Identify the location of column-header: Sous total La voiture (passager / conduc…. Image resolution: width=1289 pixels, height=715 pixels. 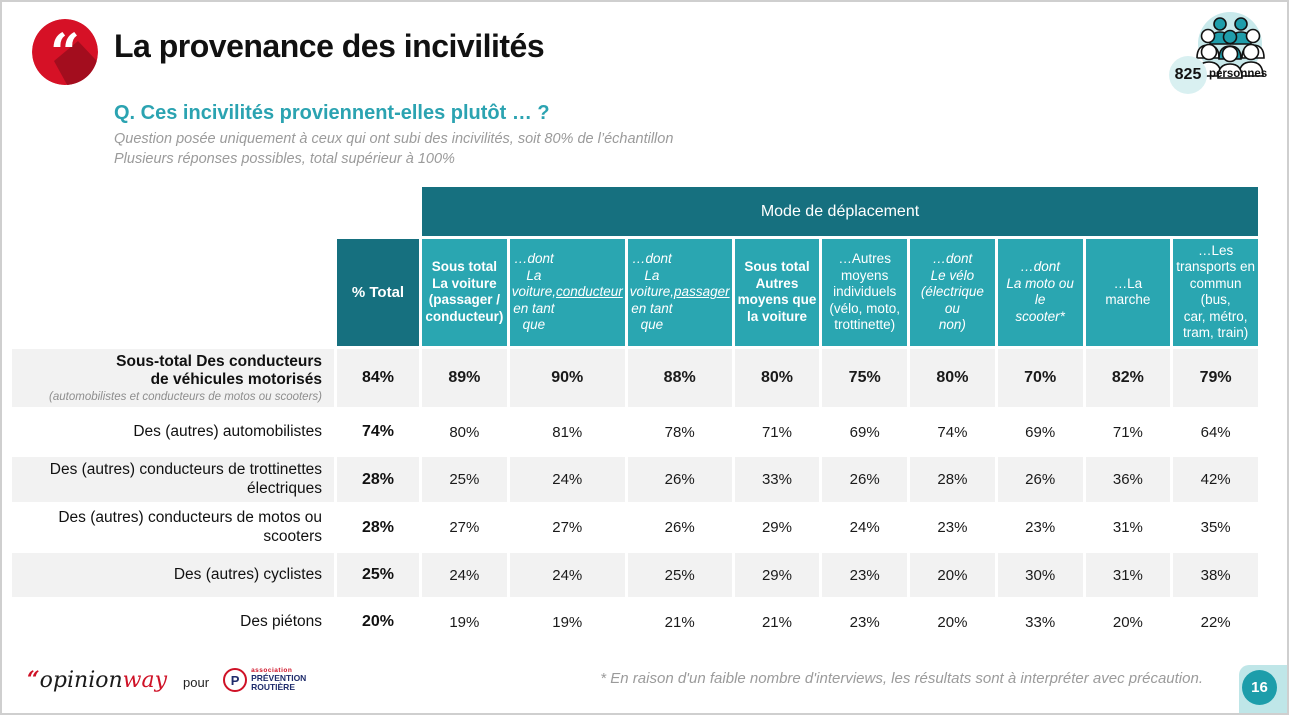
(464, 292).